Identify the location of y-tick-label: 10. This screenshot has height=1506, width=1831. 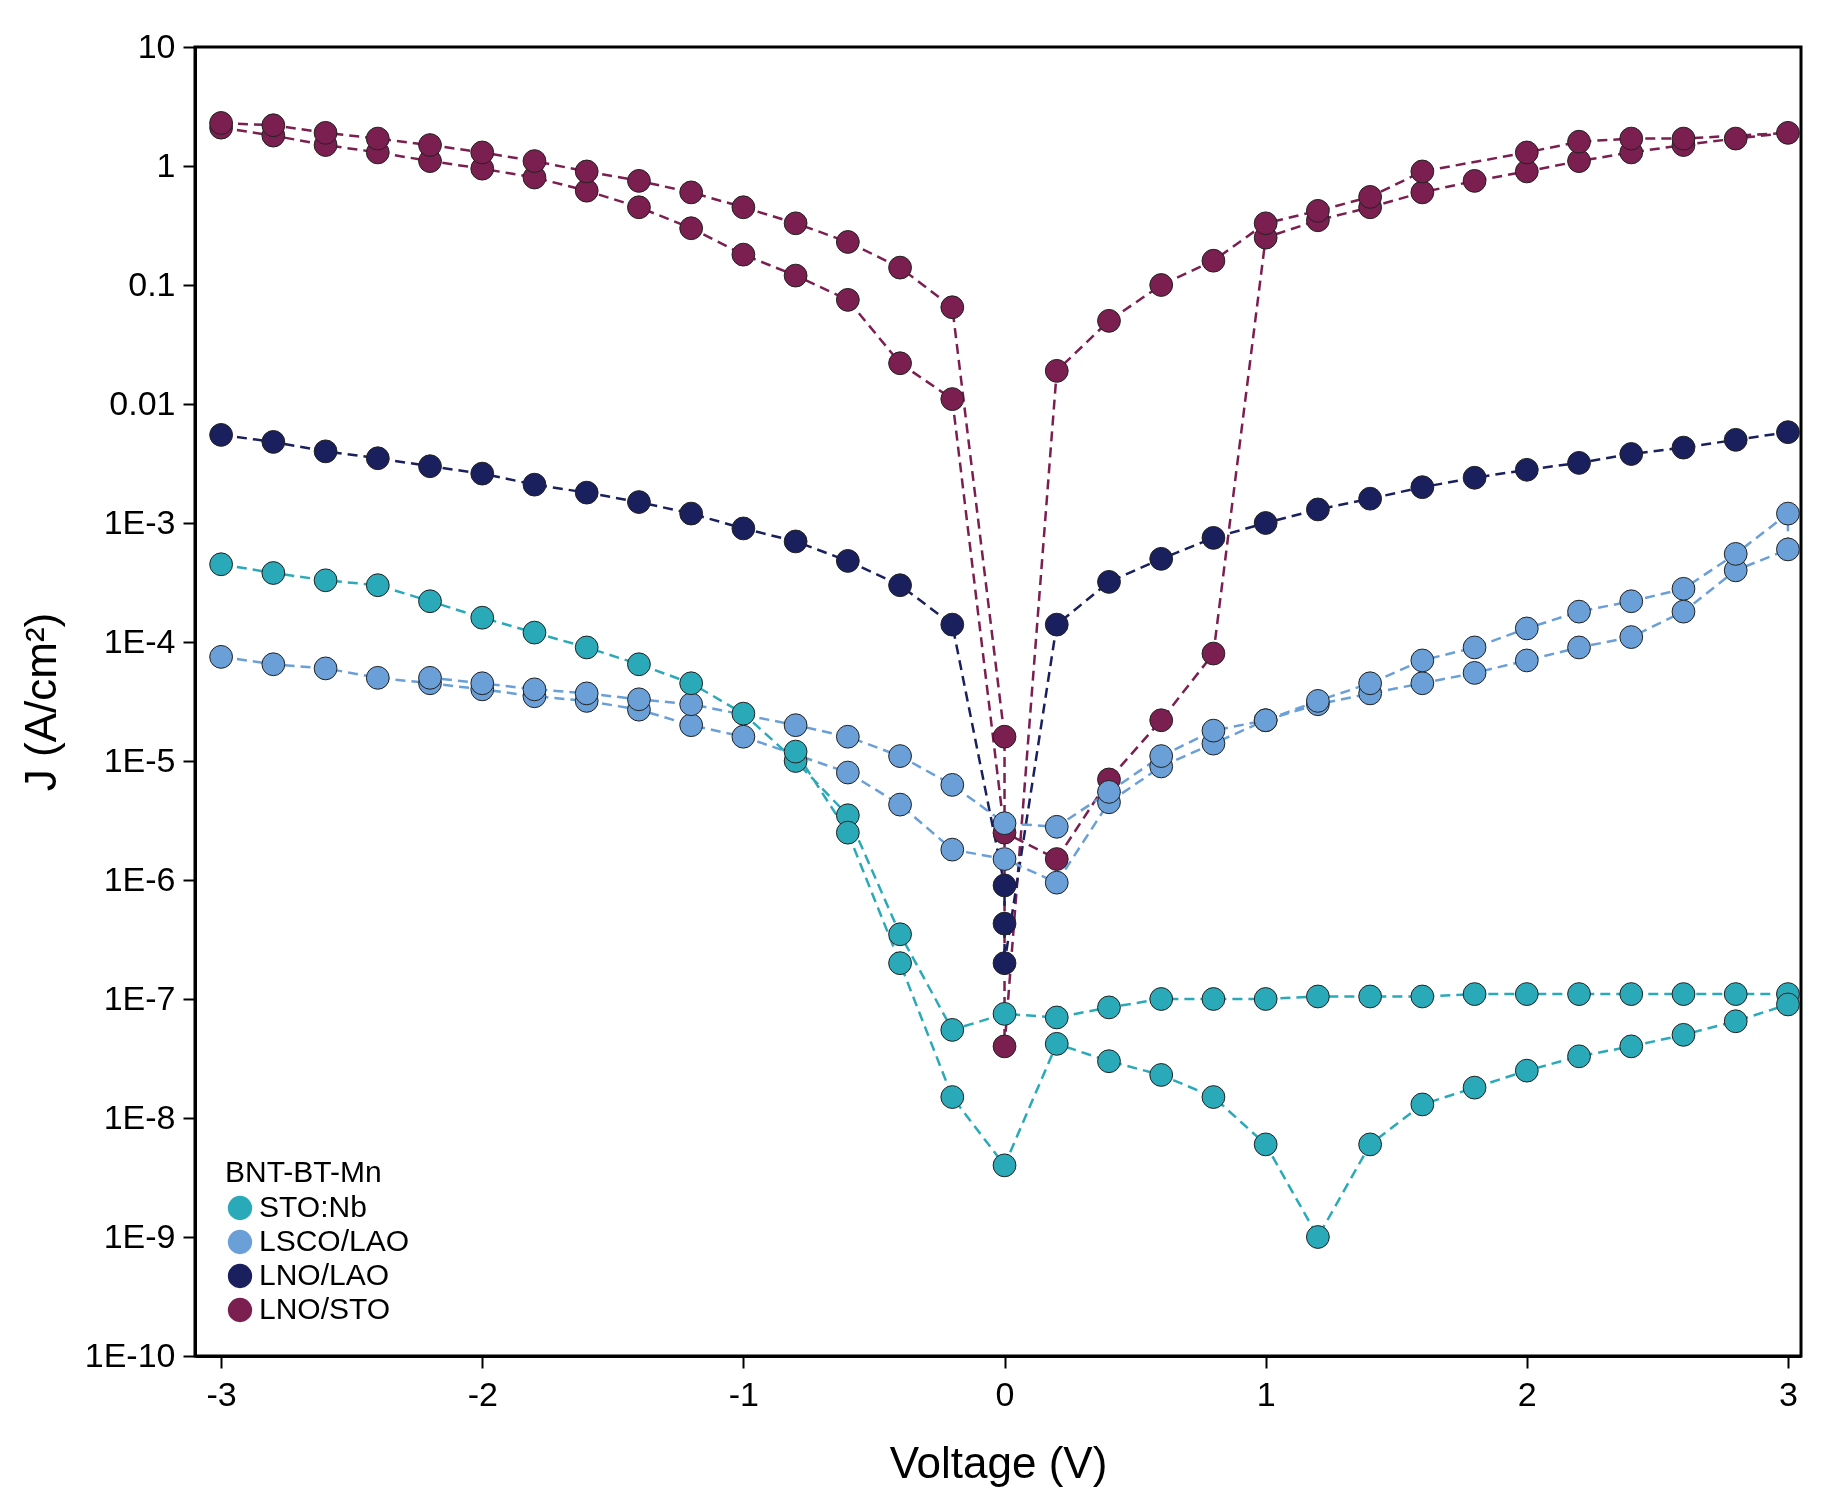
(156, 45).